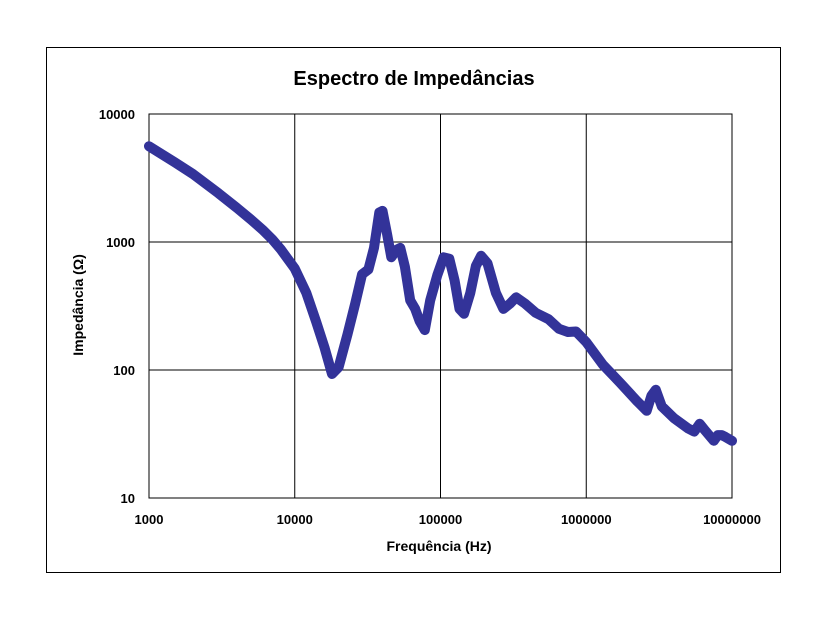 This screenshot has width=826, height=618. Describe the element at coordinates (124, 370) in the screenshot. I see `y-tick-label: 100` at that location.